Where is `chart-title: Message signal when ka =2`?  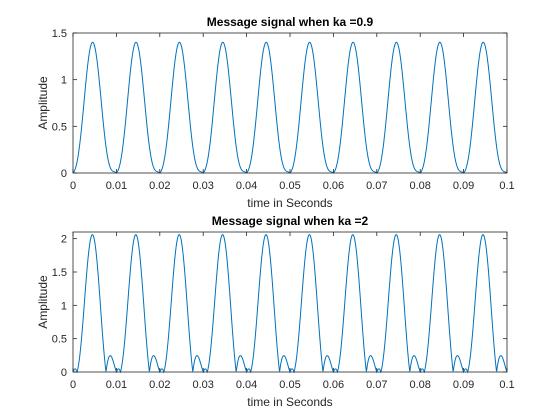 chart-title: Message signal when ka =2 is located at coordinates (290, 221).